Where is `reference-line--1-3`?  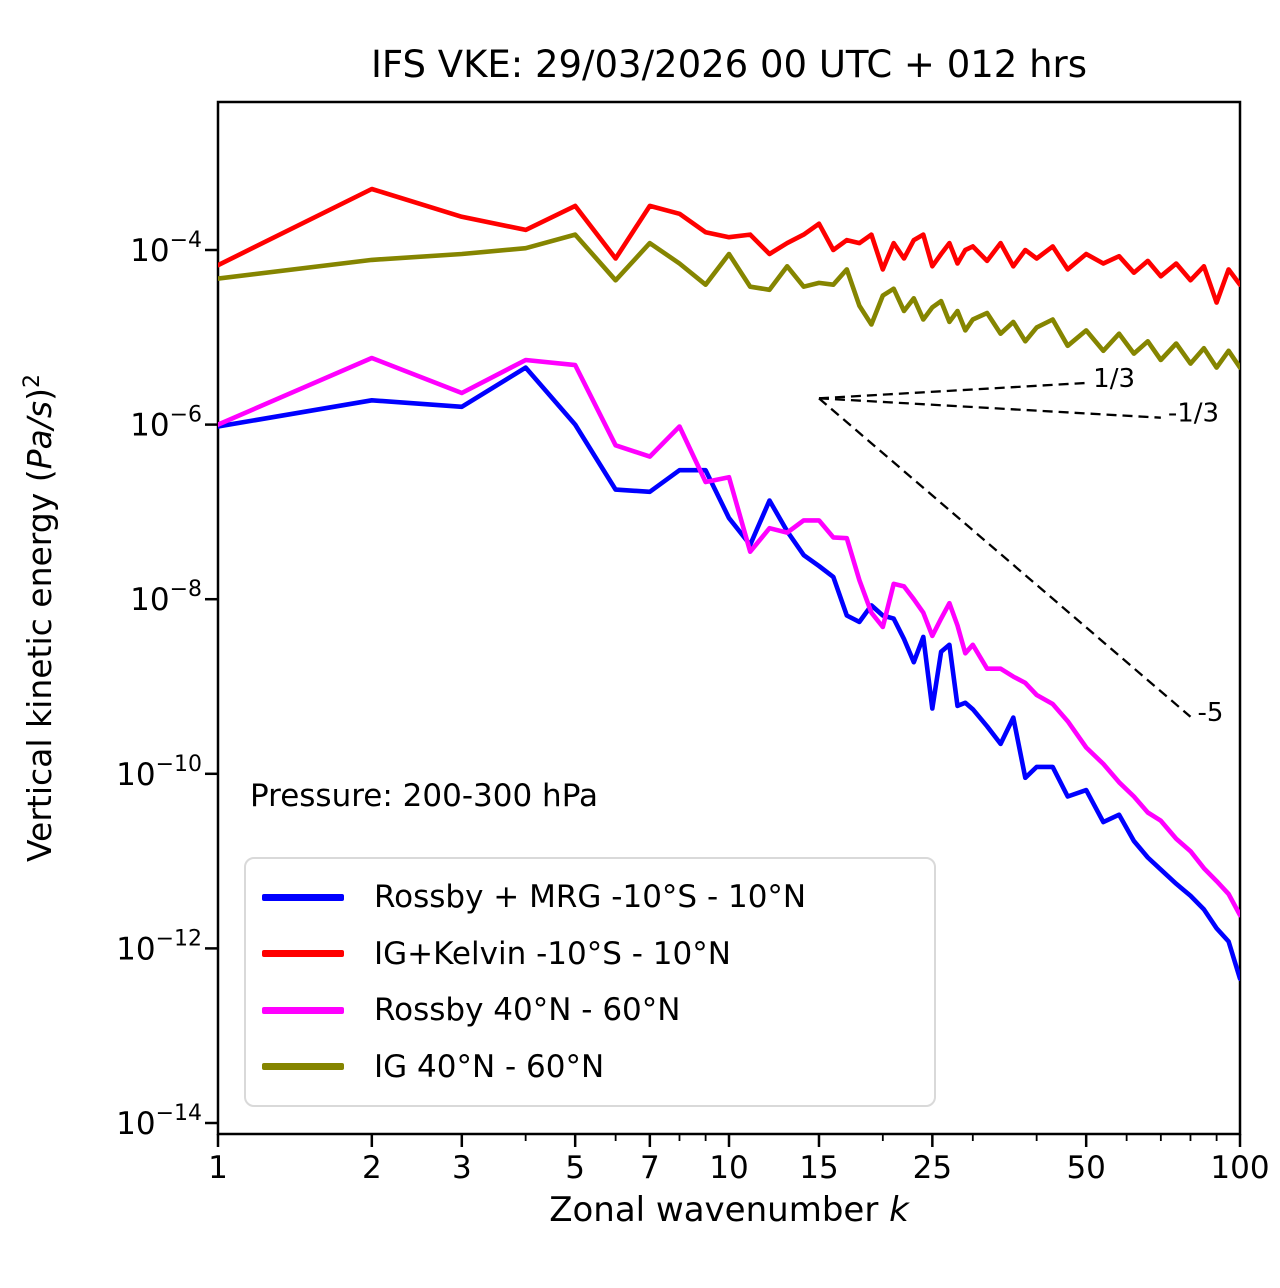 reference-line--1-3 is located at coordinates (989, 408).